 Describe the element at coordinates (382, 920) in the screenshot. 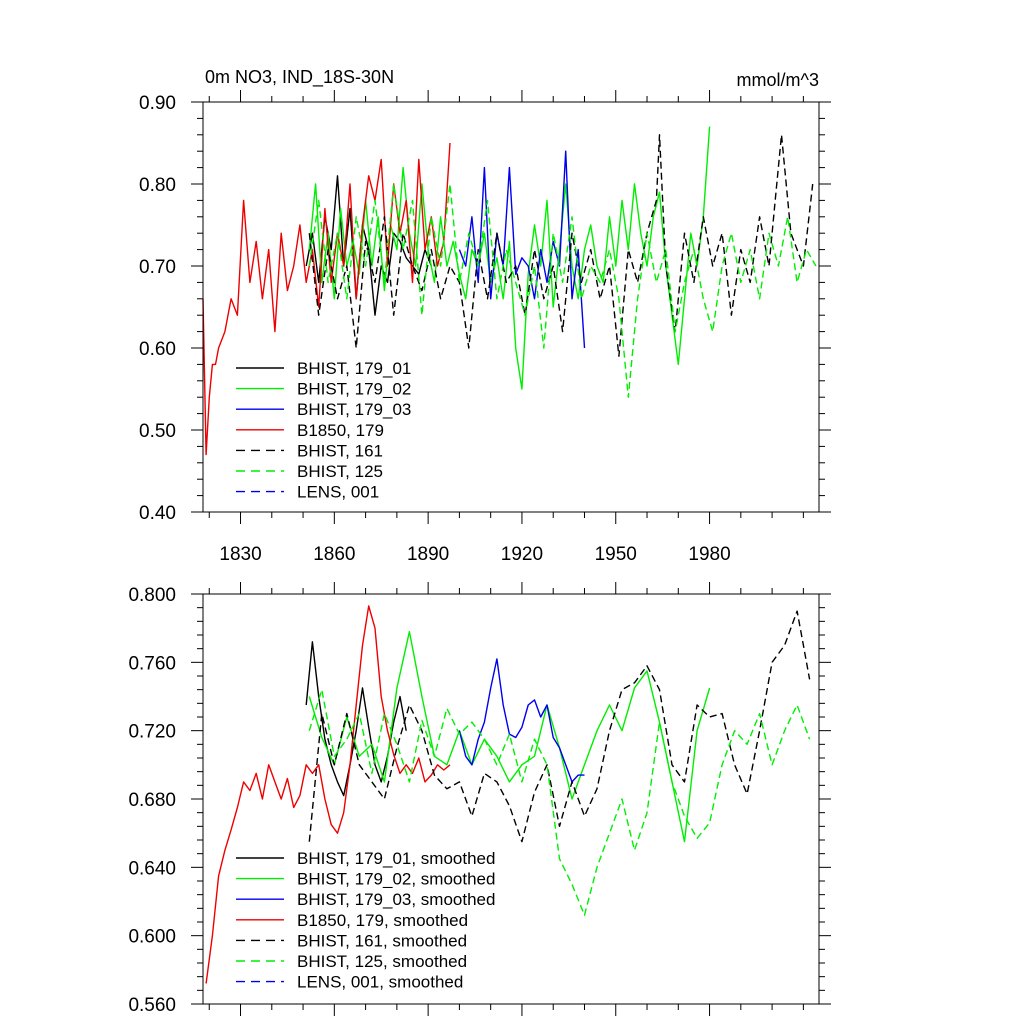

I see `legend-label: B1850, 179, smoothed` at that location.